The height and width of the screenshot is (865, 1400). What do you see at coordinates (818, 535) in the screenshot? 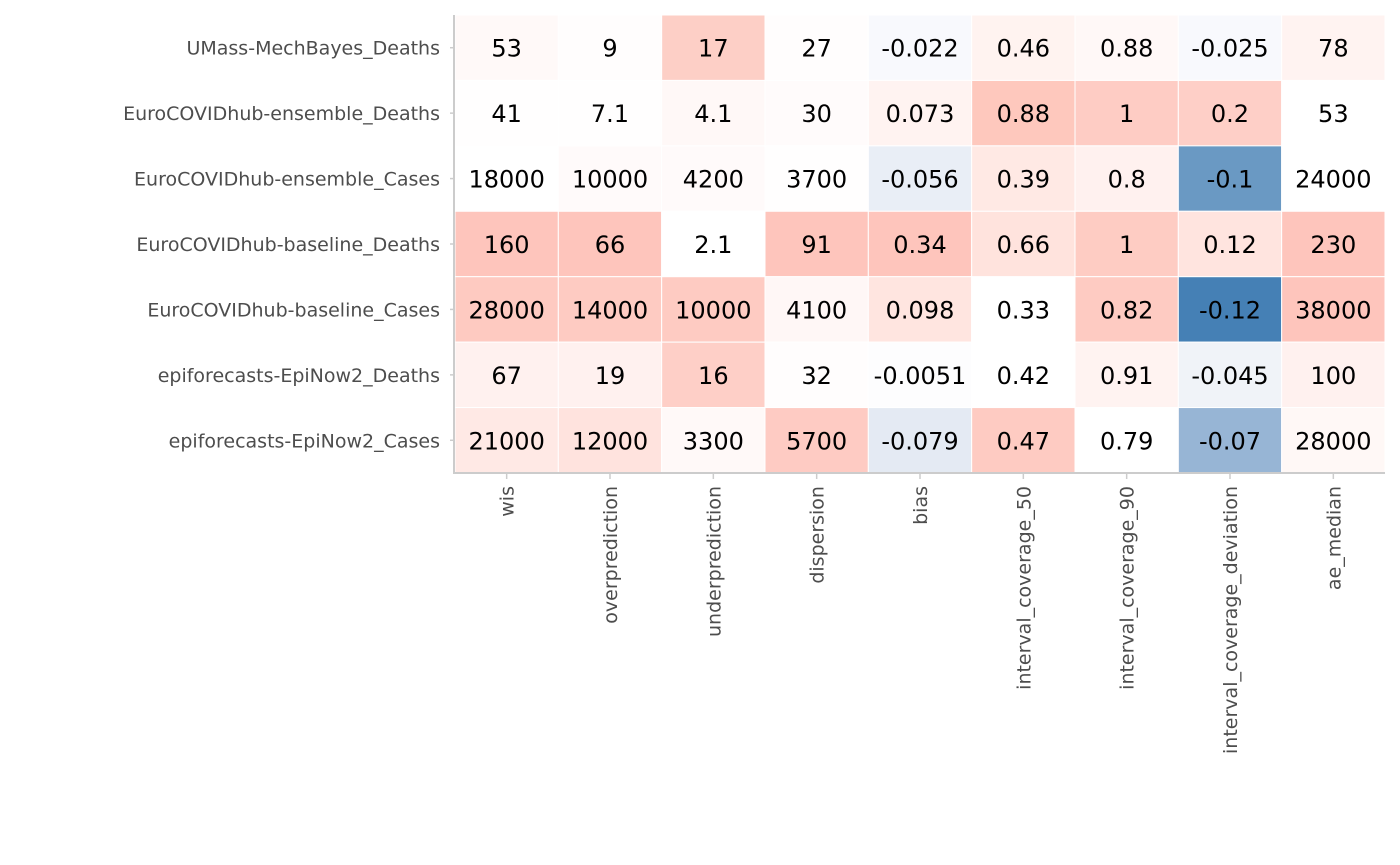
I see `x-tick-label: dispersion` at bounding box center [818, 535].